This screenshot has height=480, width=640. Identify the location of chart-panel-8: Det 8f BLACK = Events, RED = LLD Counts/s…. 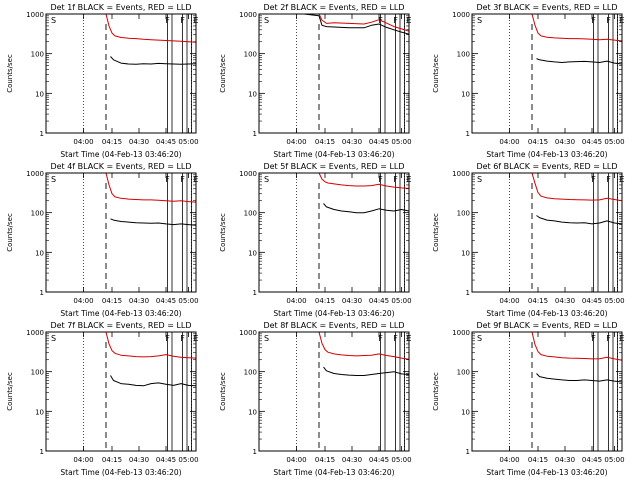
(315, 399).